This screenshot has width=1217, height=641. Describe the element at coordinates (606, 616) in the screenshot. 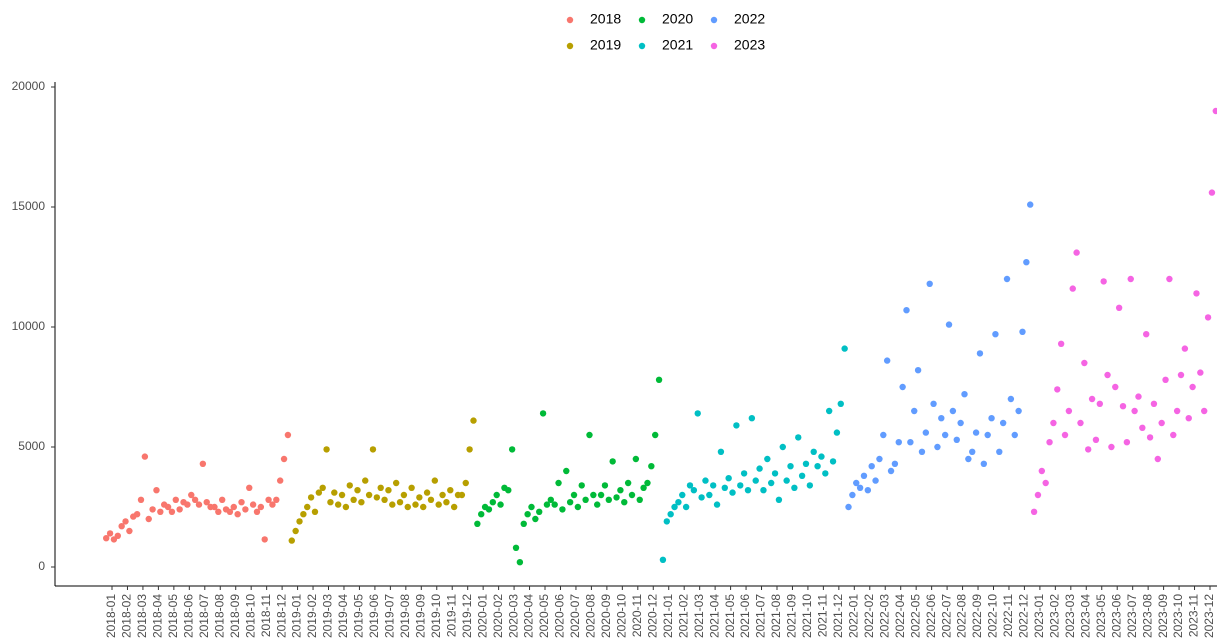

I see `x-tick-label: 2020-09` at that location.